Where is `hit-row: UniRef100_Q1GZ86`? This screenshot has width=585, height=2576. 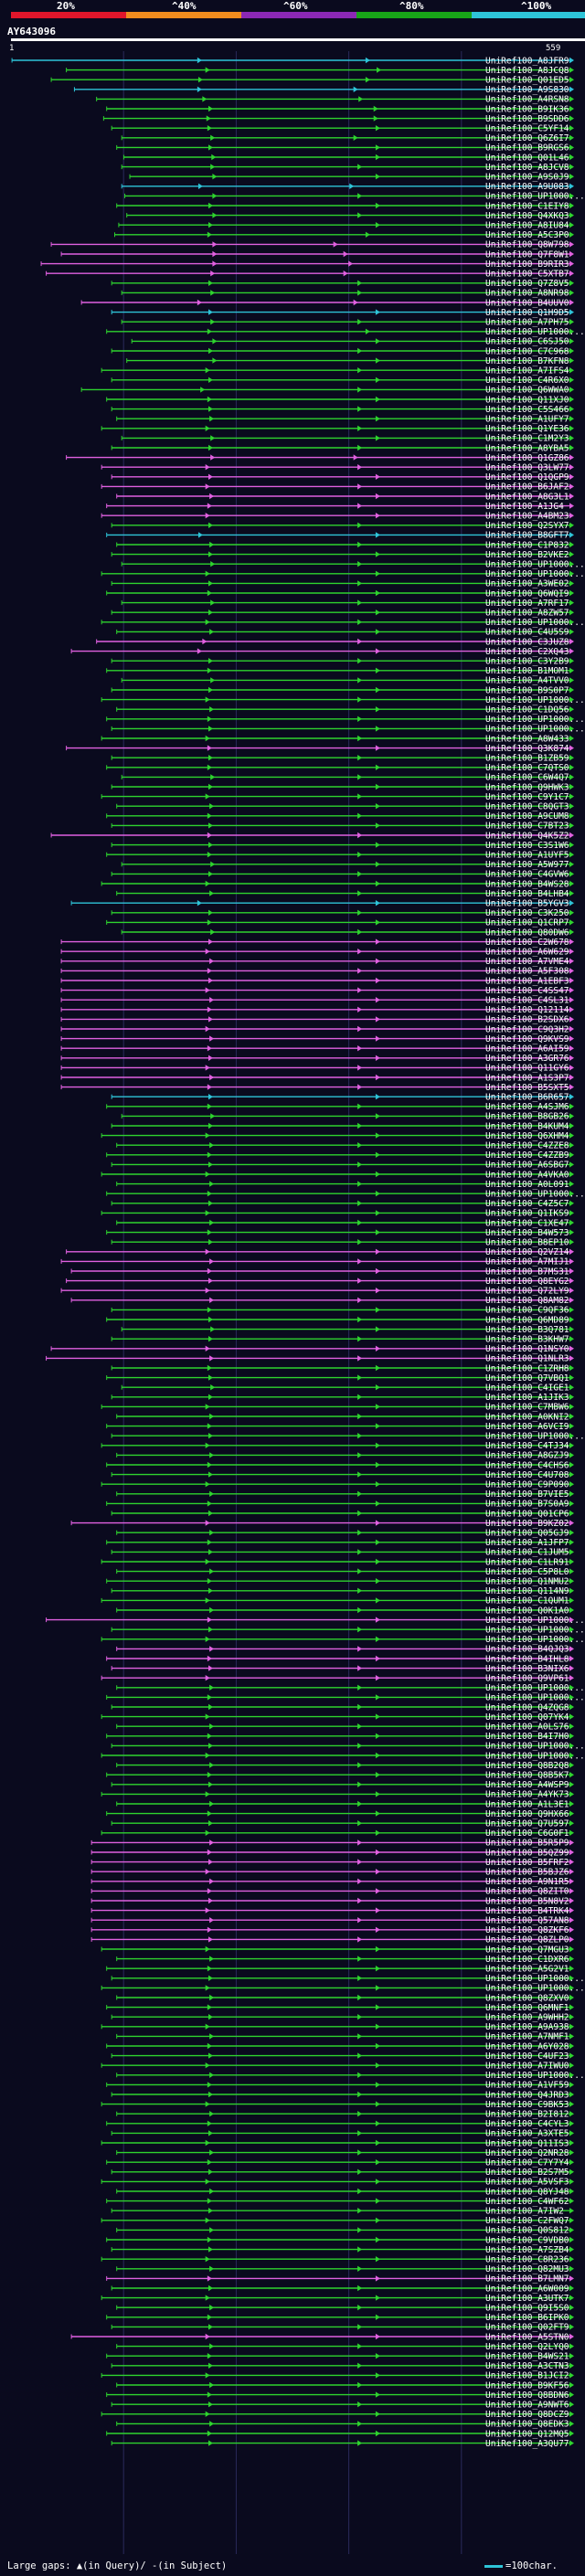 hit-row: UniRef100_Q1GZ86 is located at coordinates (320, 458).